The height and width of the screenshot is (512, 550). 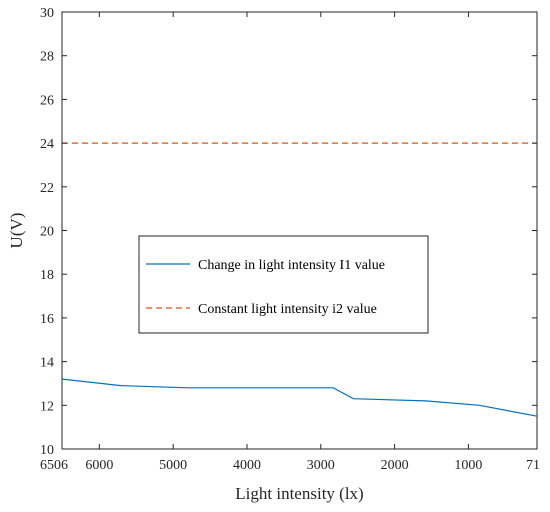 What do you see at coordinates (468, 465) in the screenshot?
I see `x-tick-label: 1000` at bounding box center [468, 465].